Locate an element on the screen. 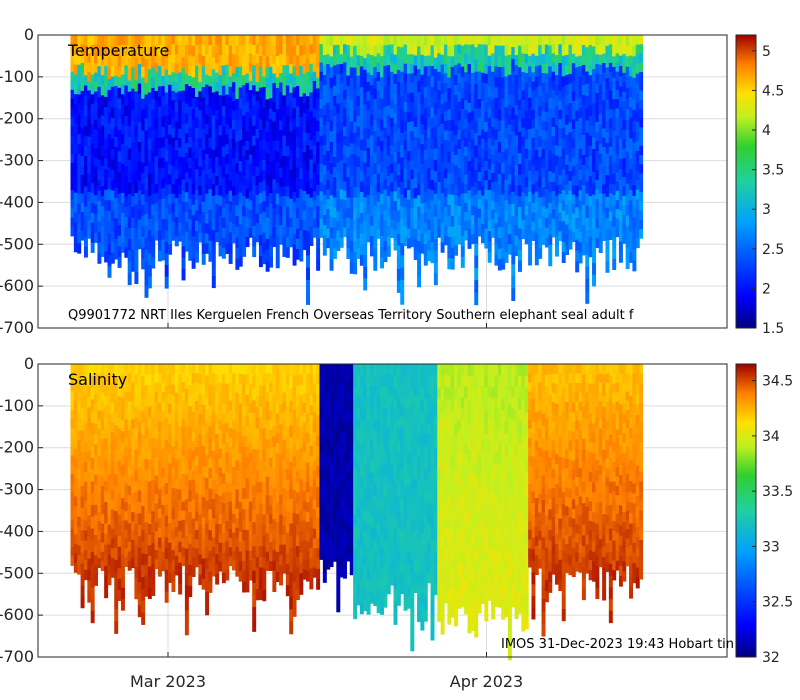 Image resolution: width=800 pixels, height=700 pixels. temperature-ytick-label: -700 is located at coordinates (17, 327).